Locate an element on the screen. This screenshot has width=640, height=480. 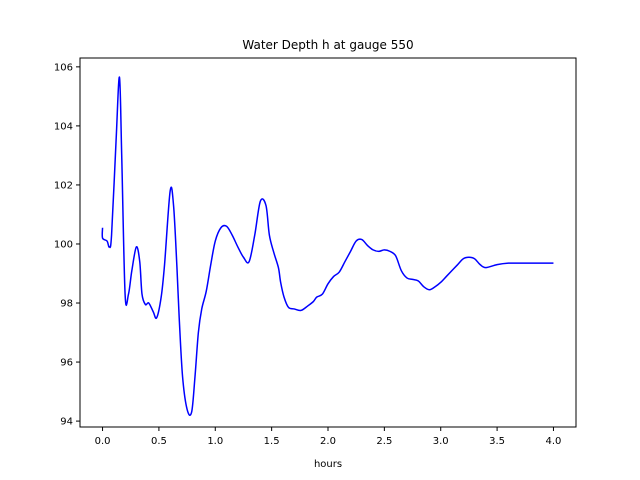
x-axis-label: hours is located at coordinates (328, 464).